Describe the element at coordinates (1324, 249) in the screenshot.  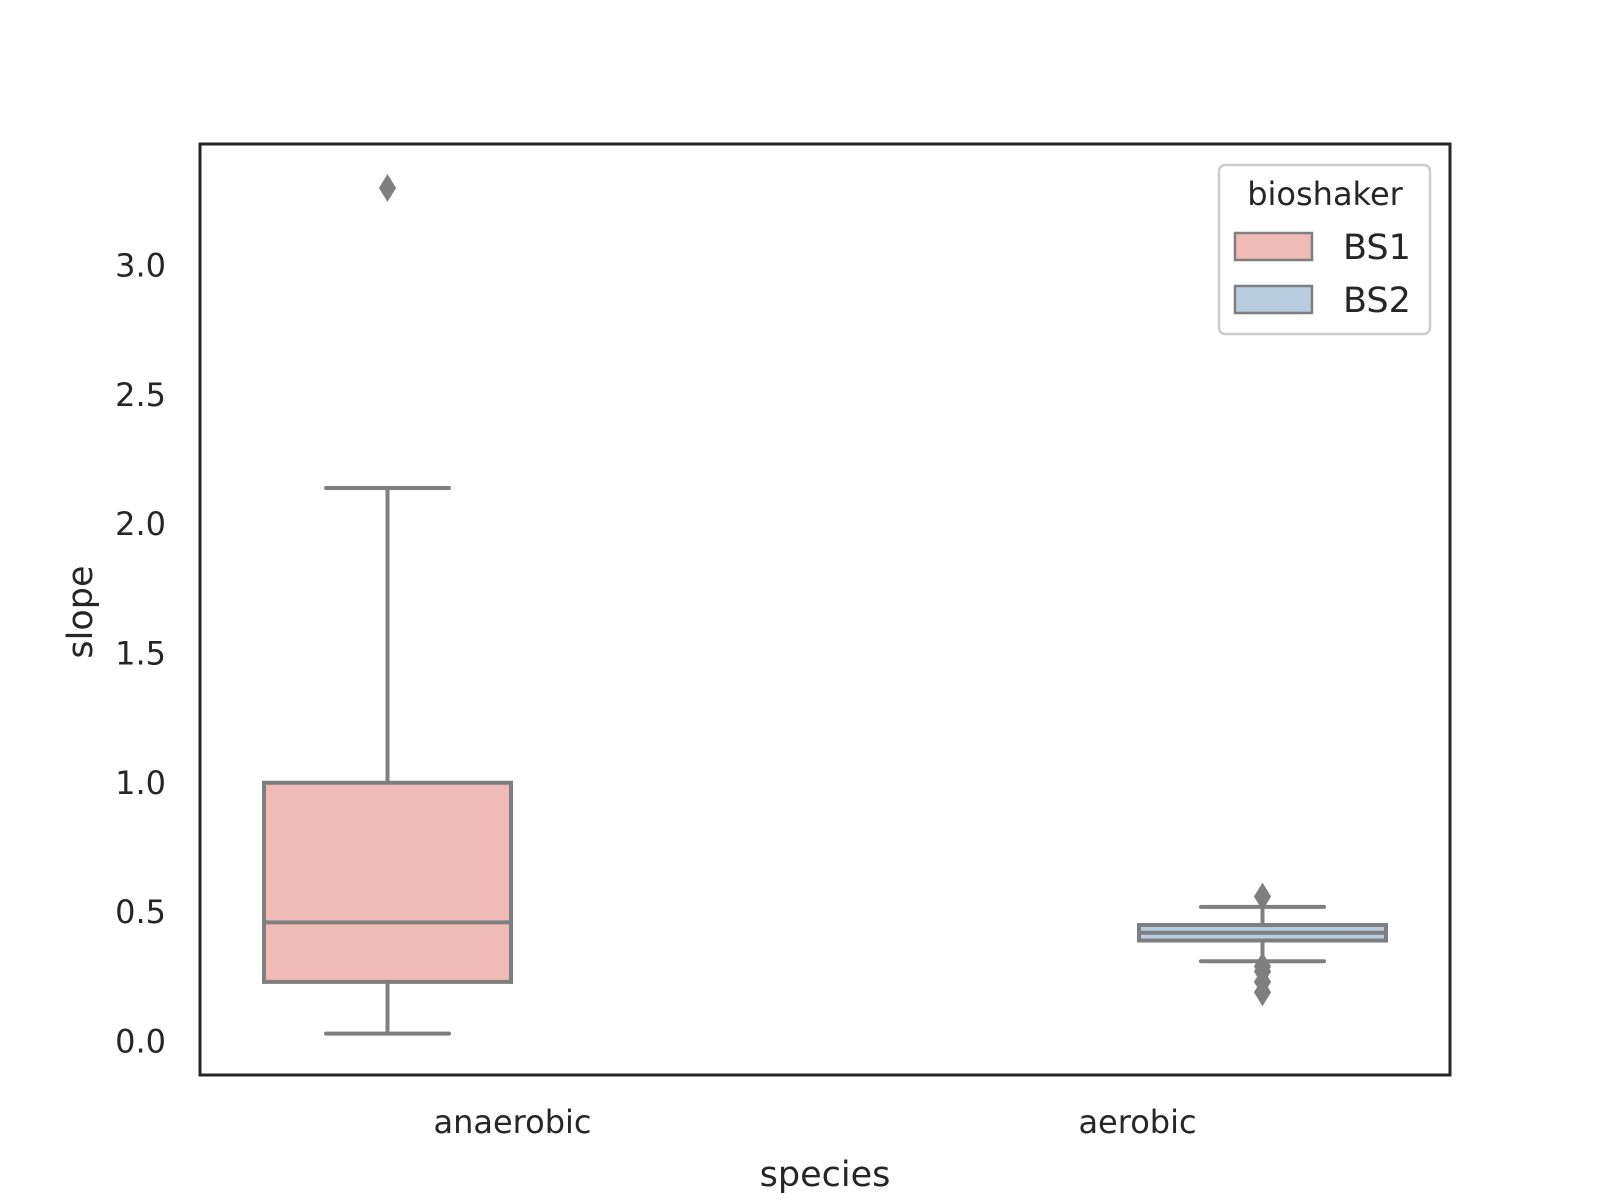
I see `legend: bioshaker BS1 BS2` at that location.